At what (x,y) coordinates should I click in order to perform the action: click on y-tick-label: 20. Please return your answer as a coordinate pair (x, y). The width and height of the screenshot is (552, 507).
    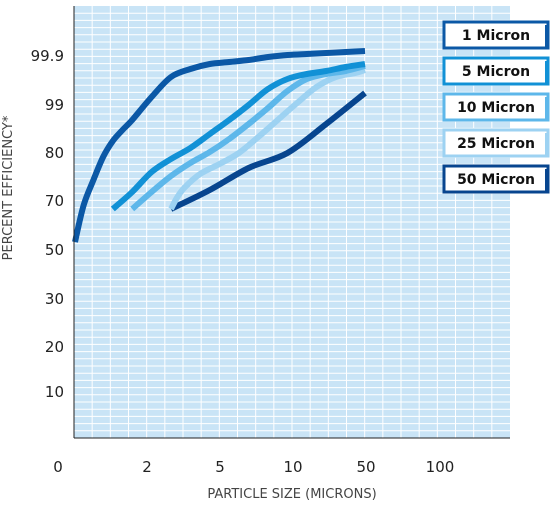
    Looking at the image, I should click on (54, 347).